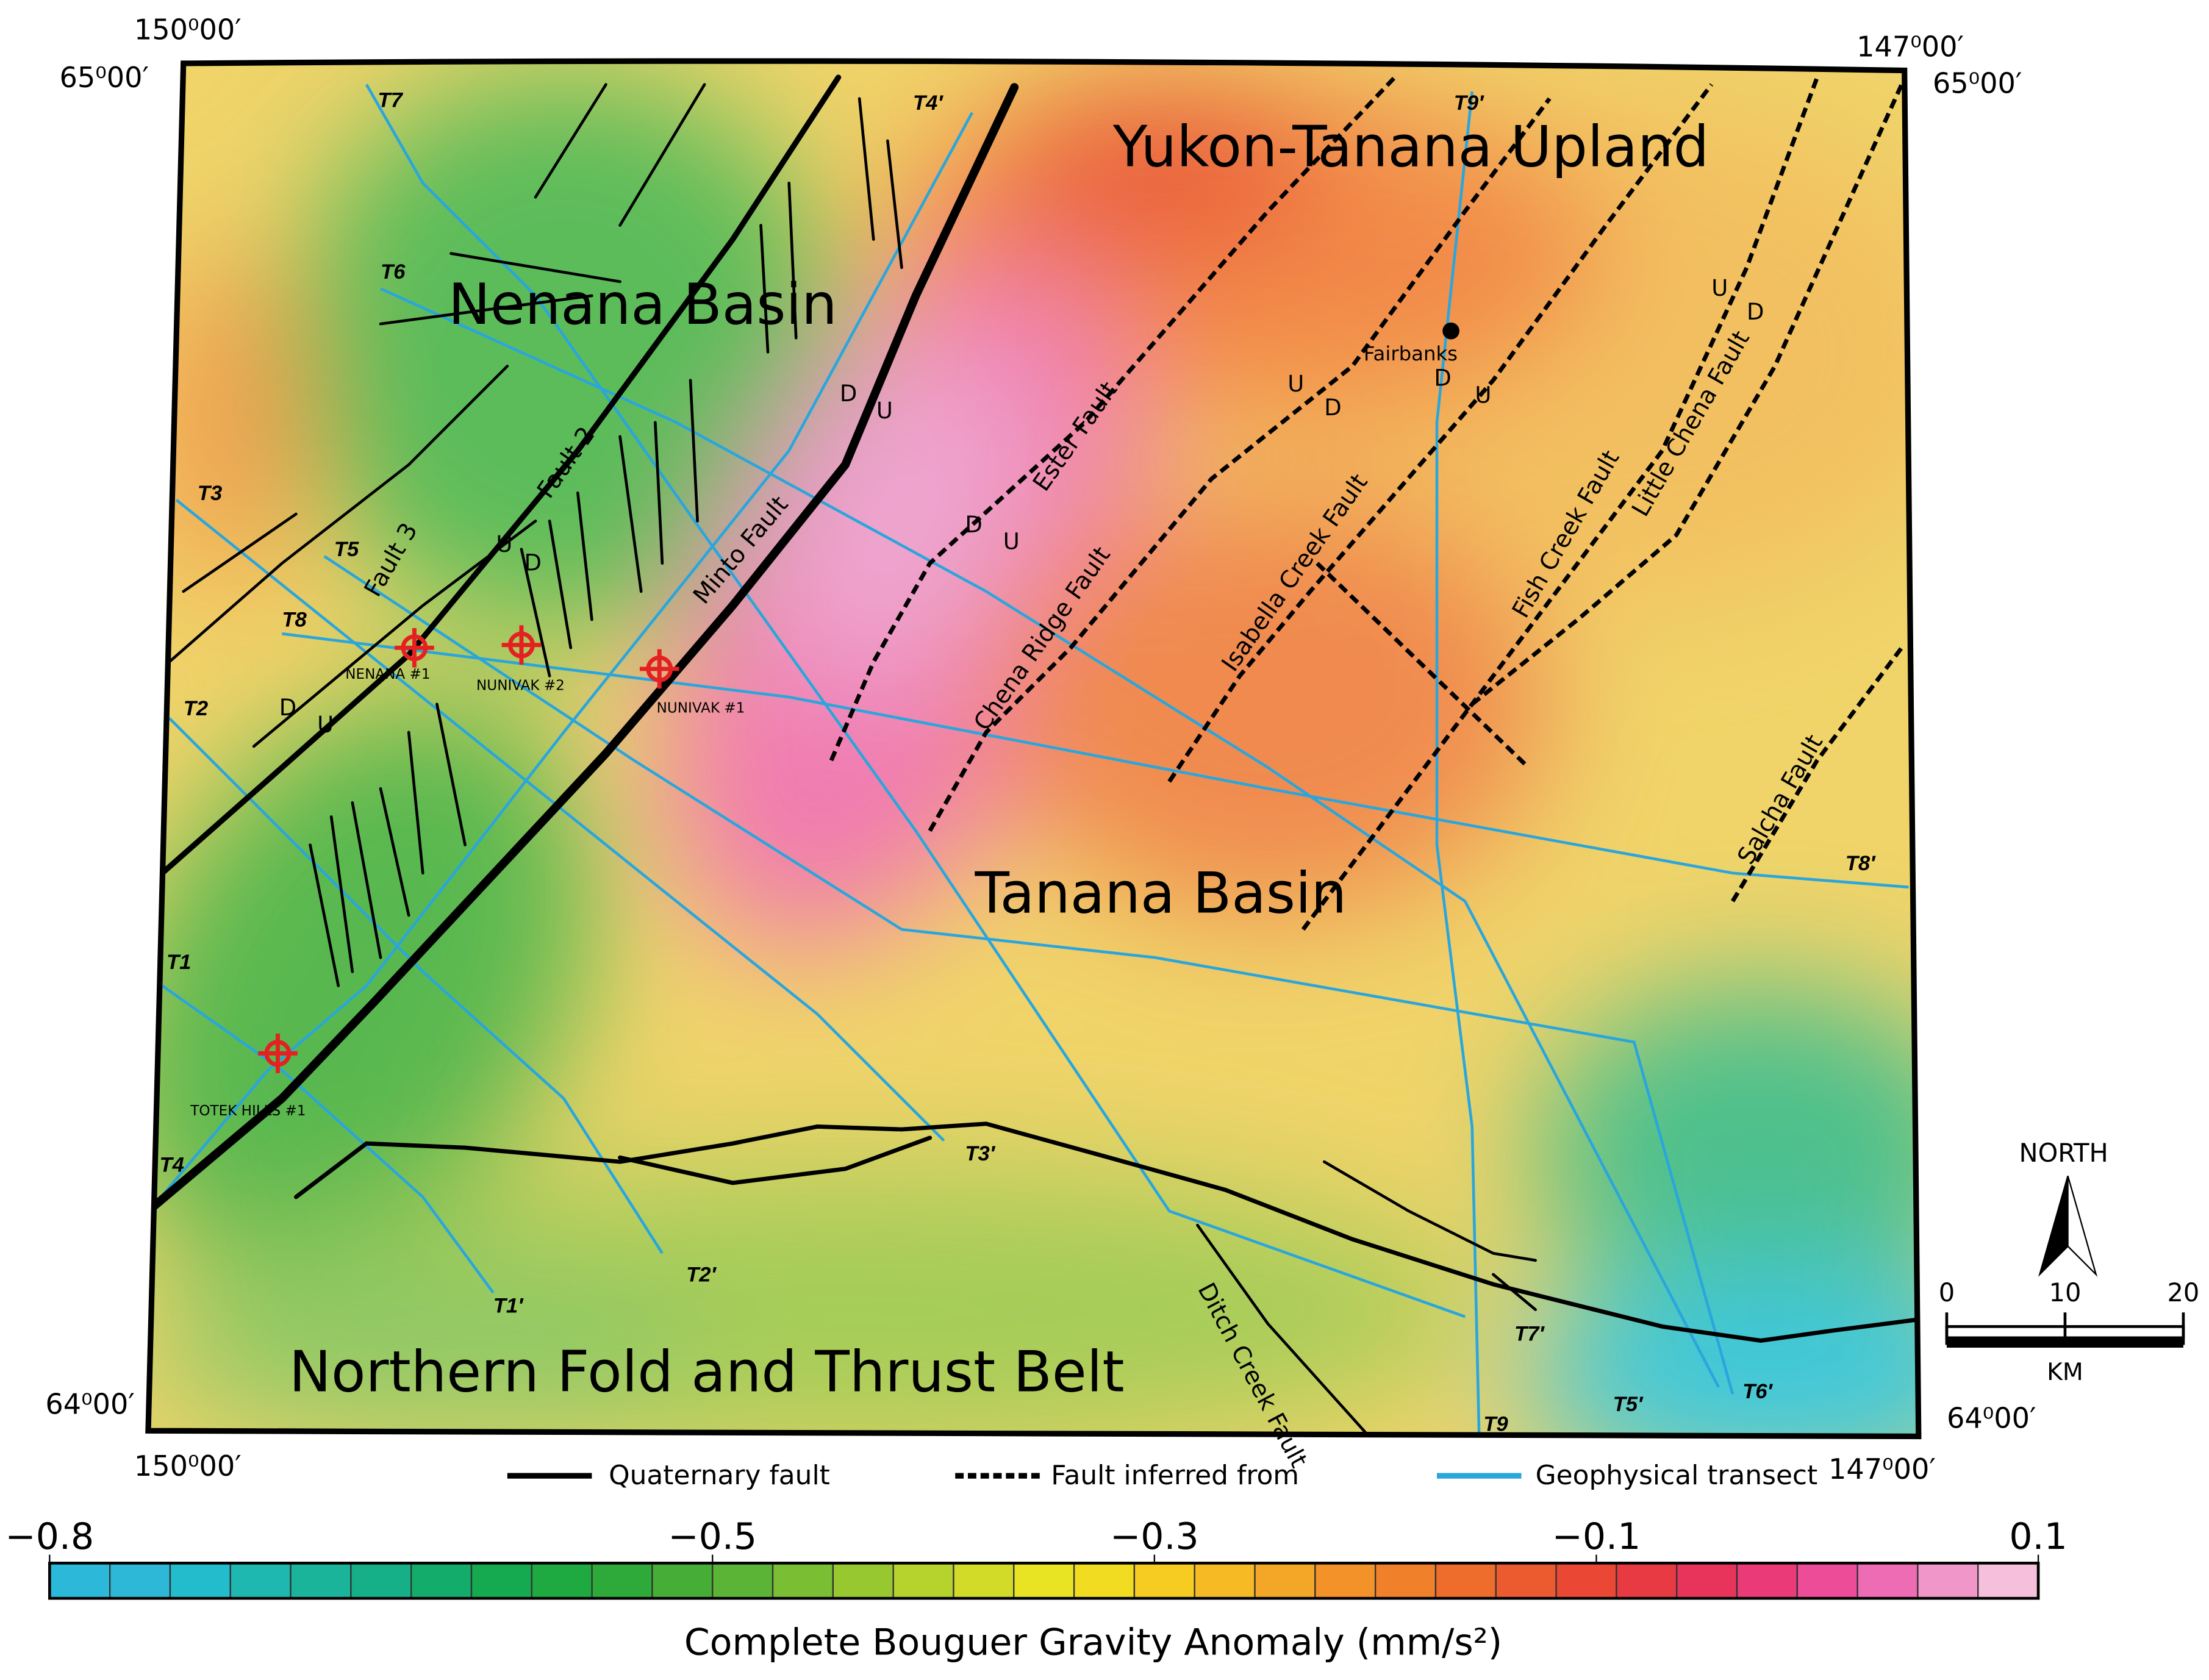 The image size is (2209, 1680). Describe the element at coordinates (210, 493) in the screenshot. I see `transect-label: T3` at that location.